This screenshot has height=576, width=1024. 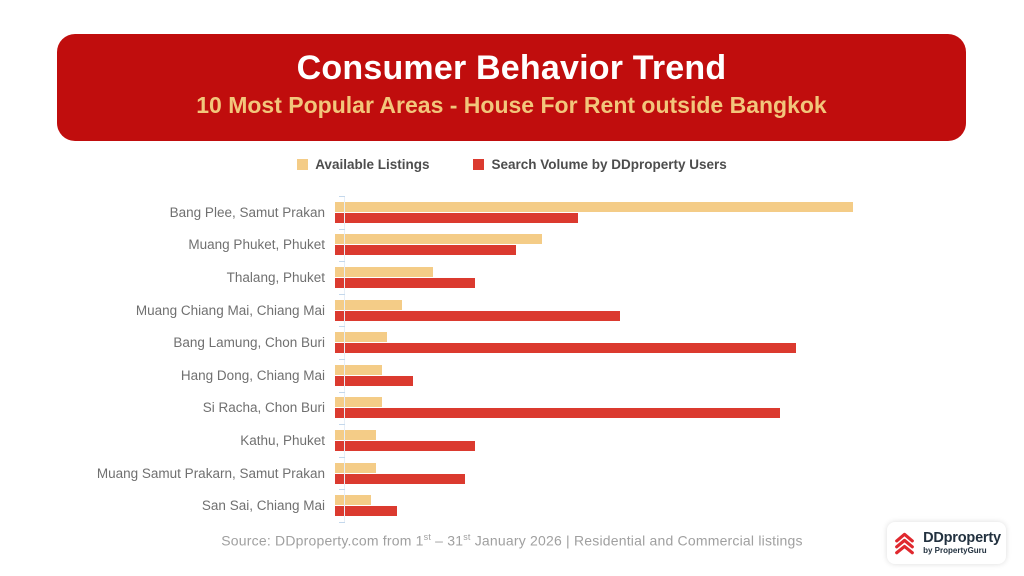 I want to click on chart-row: Bang Plee, Samut Prakan, so click(x=512, y=212).